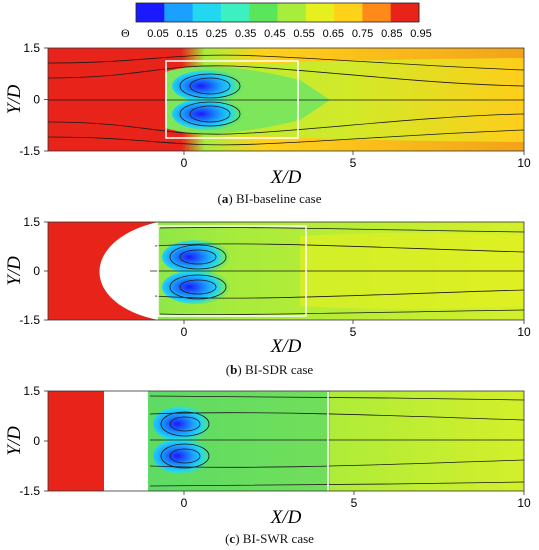  I want to click on caption-b-text: BI-SDR case, so click(277, 369).